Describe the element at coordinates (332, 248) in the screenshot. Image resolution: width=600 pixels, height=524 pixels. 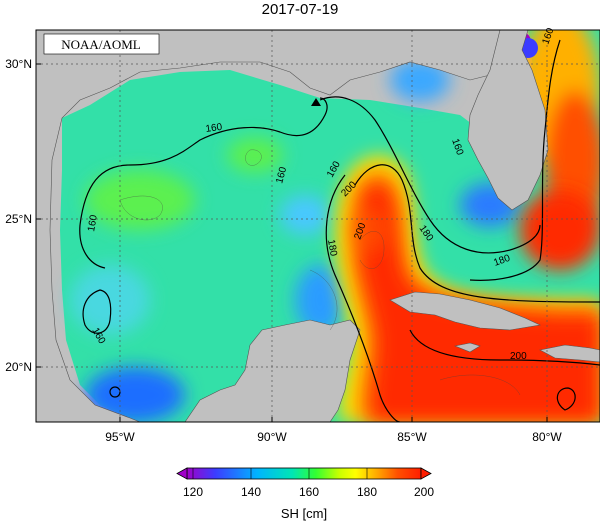
I see `contour-label: 180` at that location.